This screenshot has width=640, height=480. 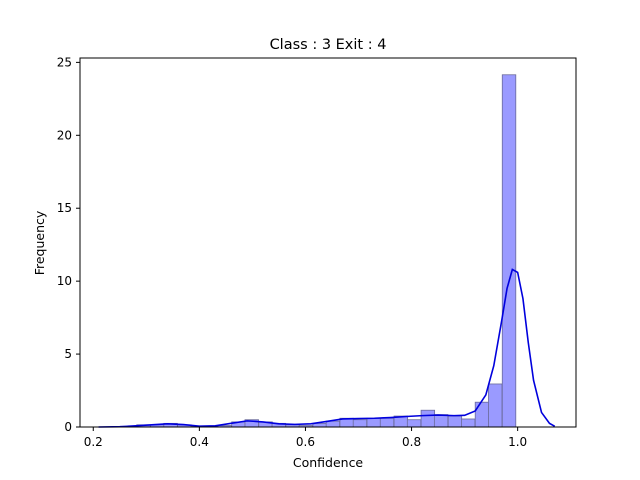 I want to click on y-axis-label: Frequency, so click(x=39, y=242).